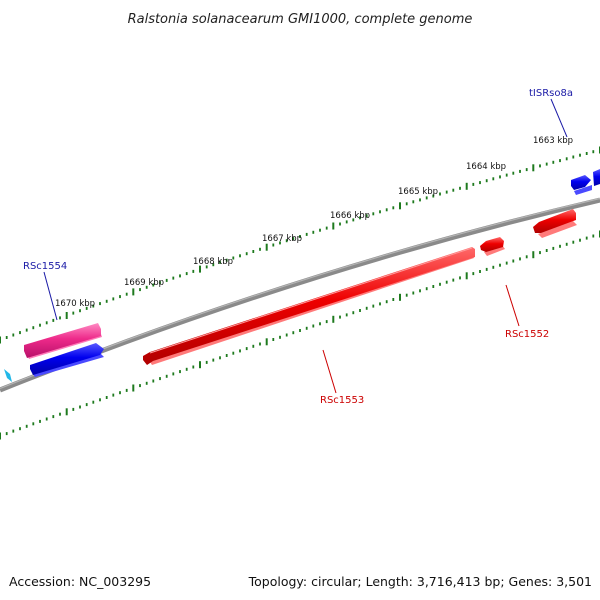  Describe the element at coordinates (50, 296) in the screenshot. I see `leader-line-rsc1554` at that location.